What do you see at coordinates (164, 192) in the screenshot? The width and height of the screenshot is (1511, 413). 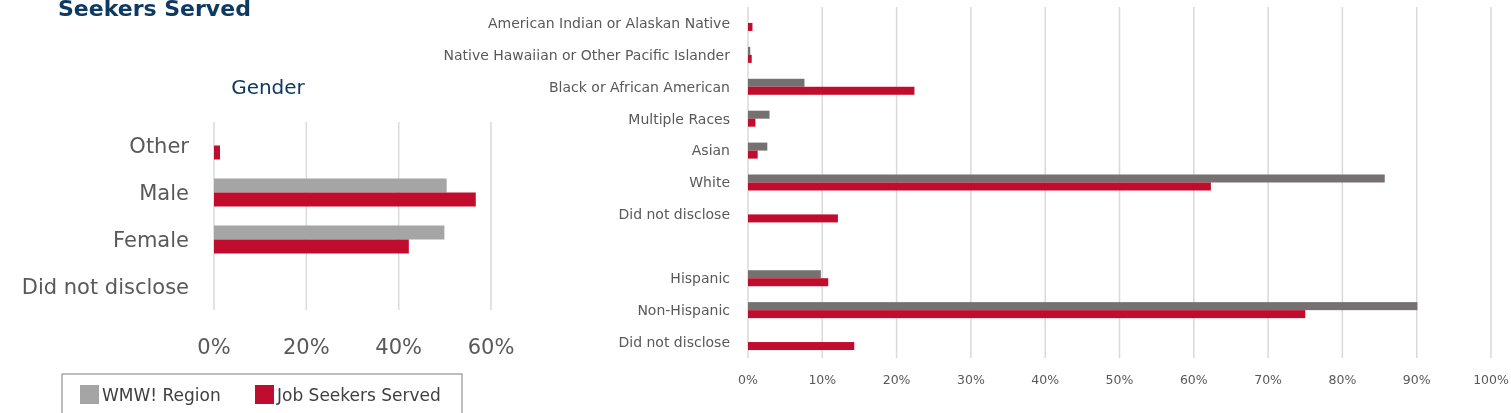 I see `y-tick-label: Male` at bounding box center [164, 192].